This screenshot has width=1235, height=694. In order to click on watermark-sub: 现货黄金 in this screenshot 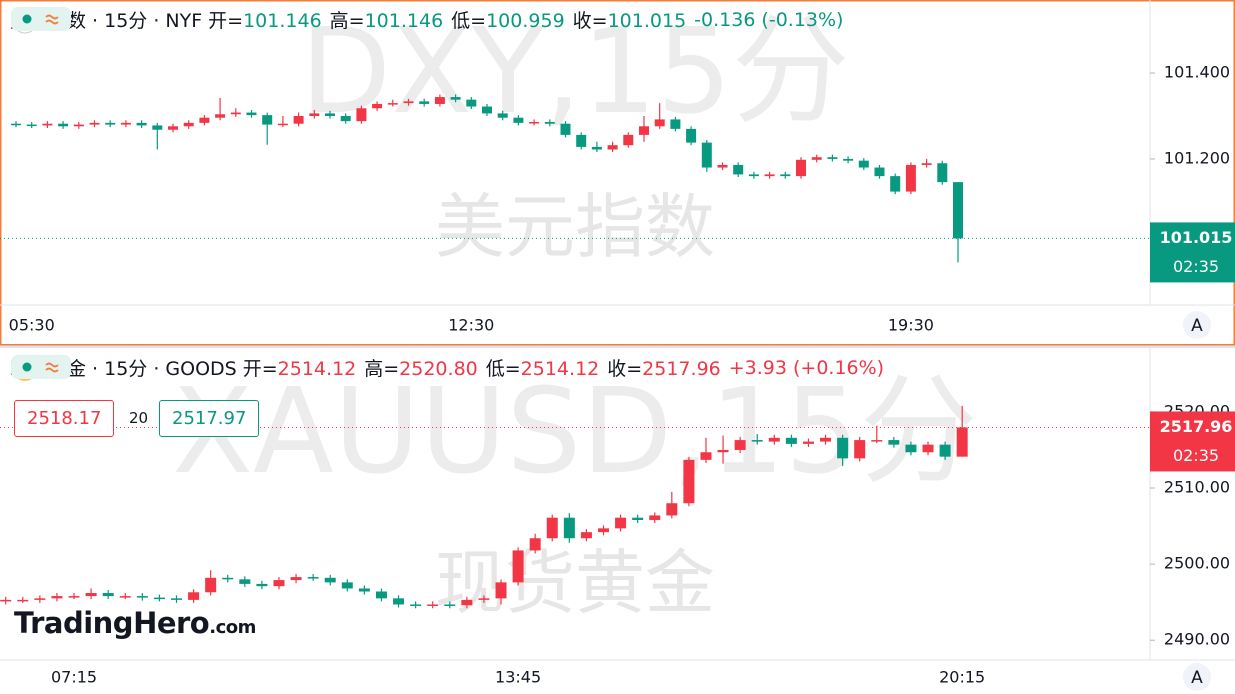, I will do `click(575, 583)`.